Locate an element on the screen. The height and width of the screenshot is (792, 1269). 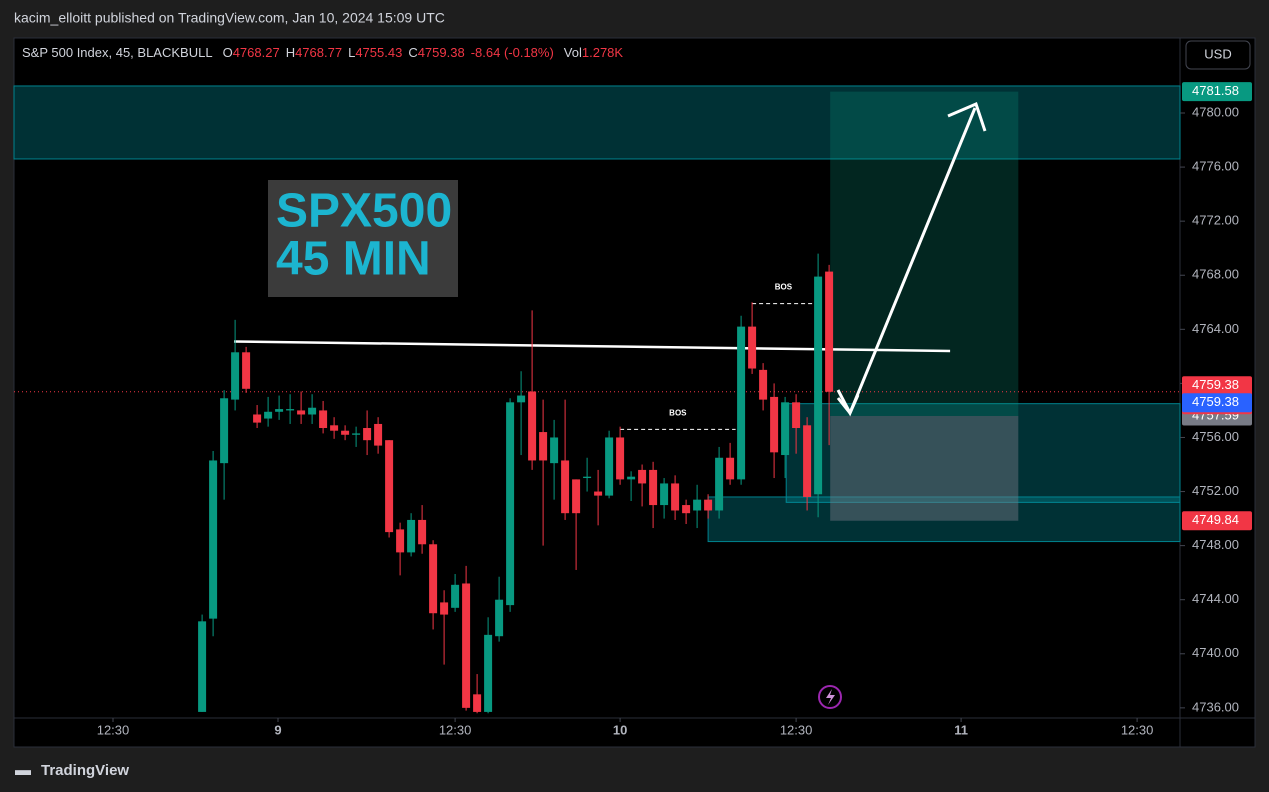
price-tag is located at coordinates (1217, 403).